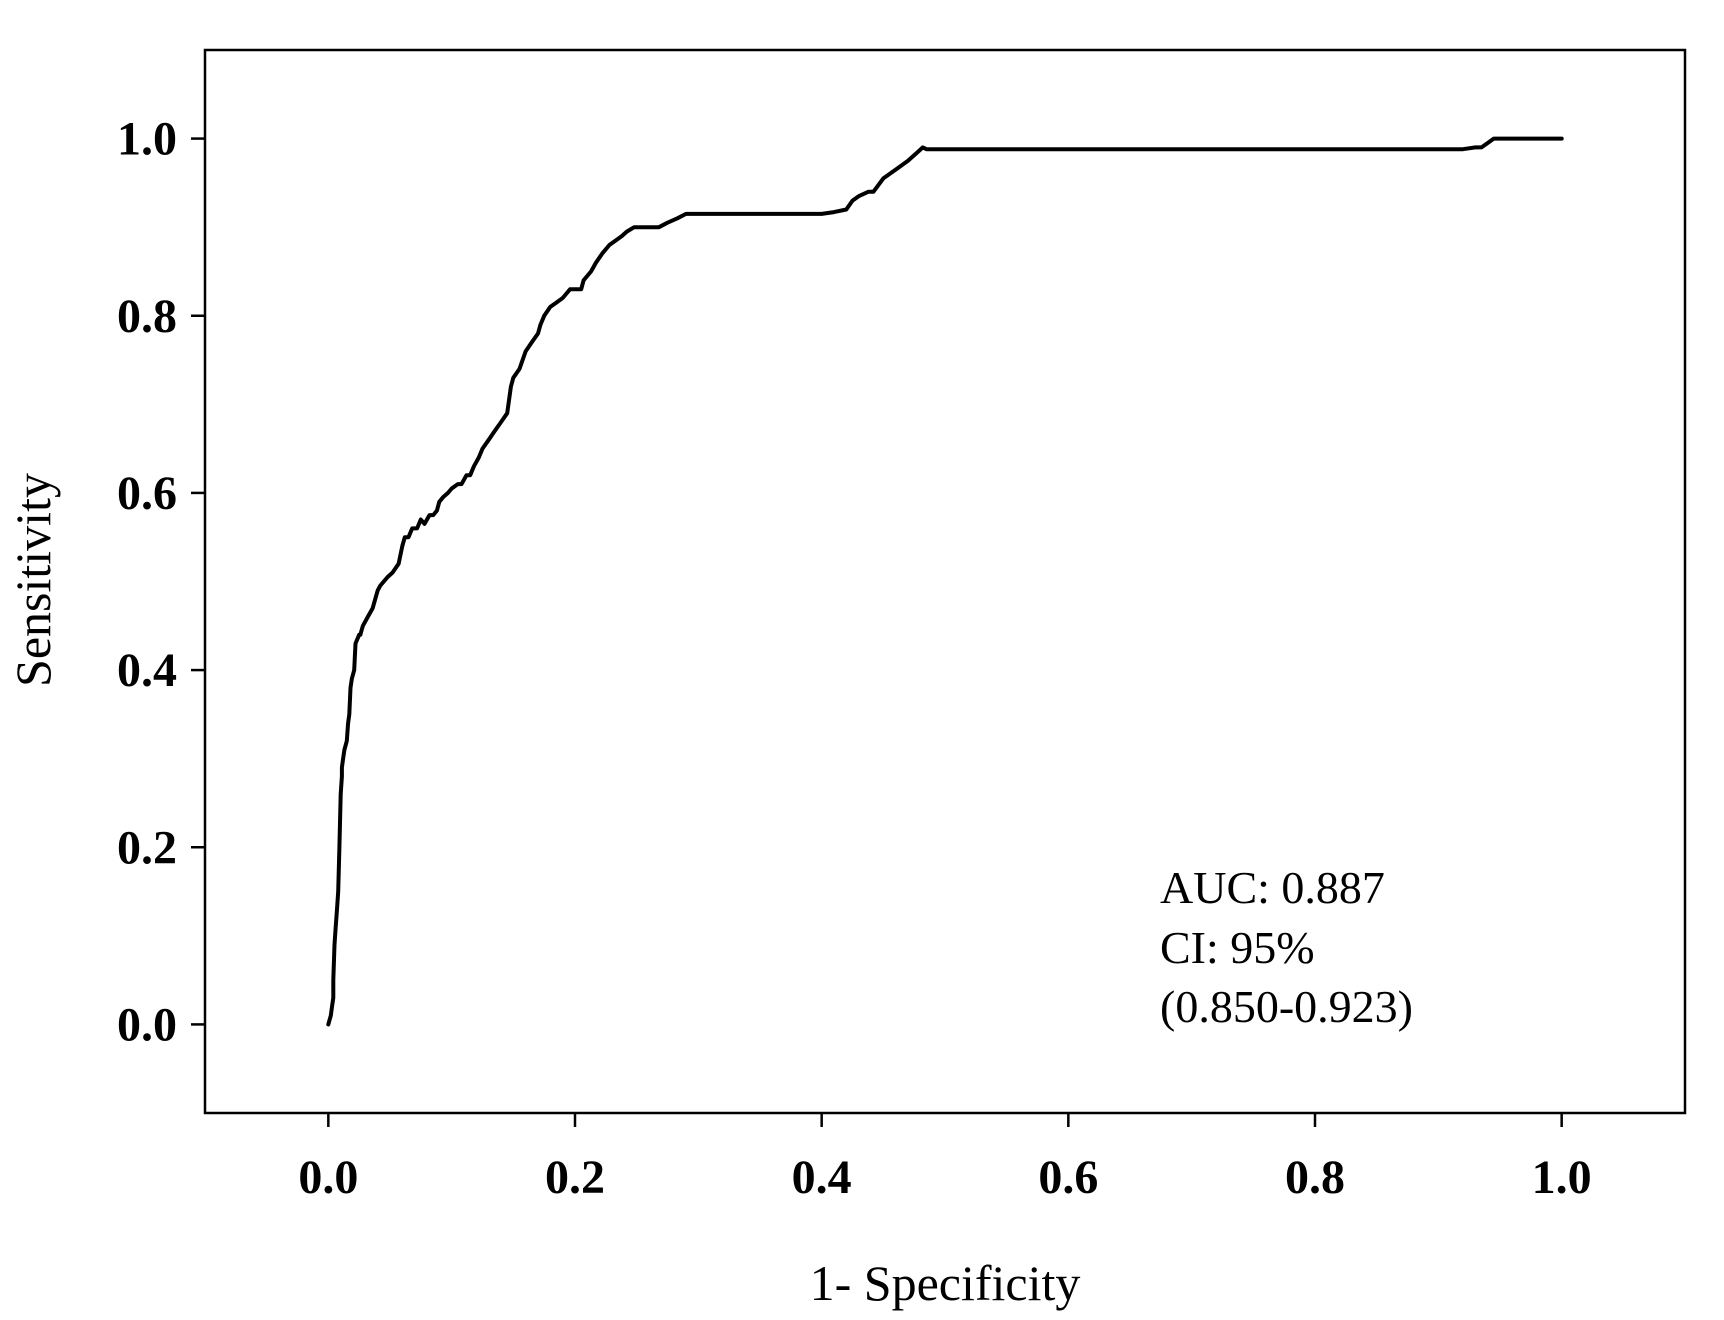 This screenshot has width=1724, height=1320. What do you see at coordinates (147, 670) in the screenshot?
I see `y-tick-label: 0.4` at bounding box center [147, 670].